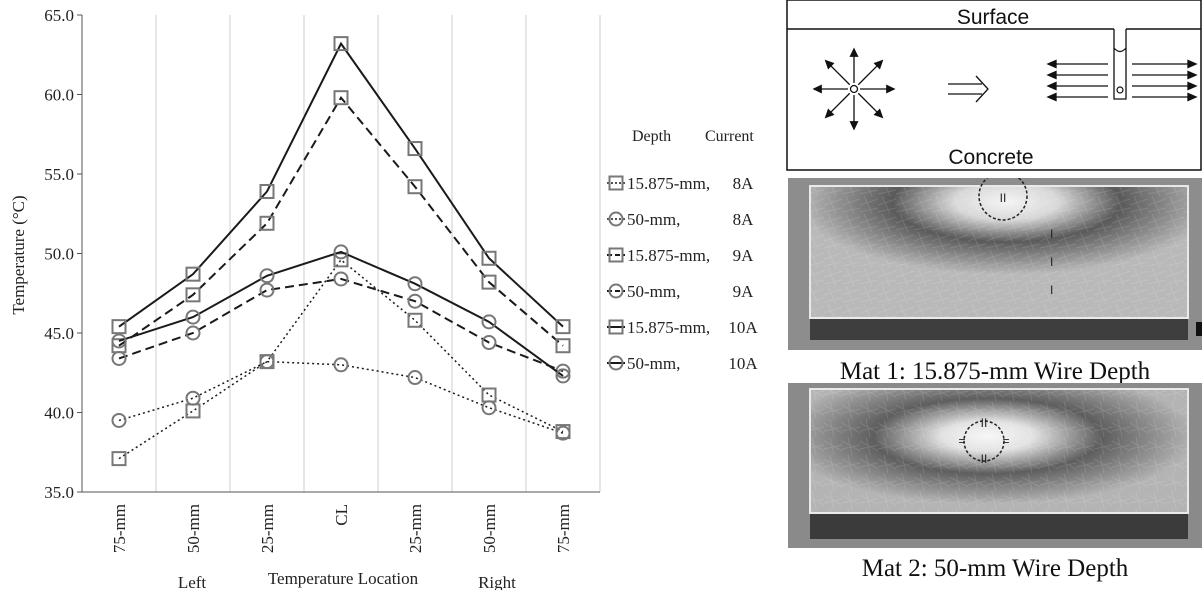 This screenshot has width=1202, height=590. I want to click on legend-item: 15.875-mm, 8A, so click(680, 183).